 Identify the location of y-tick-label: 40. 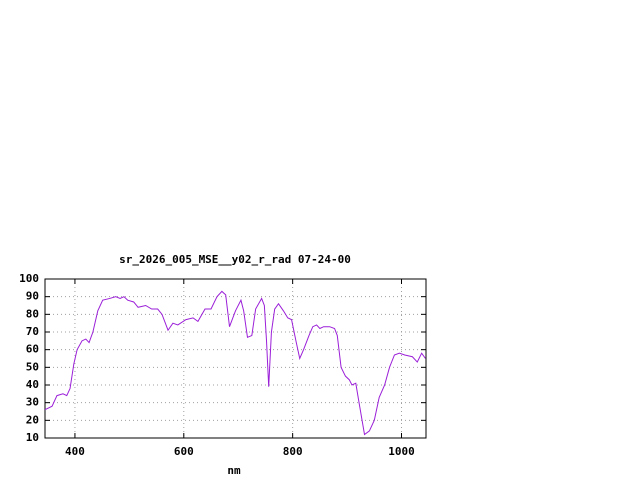
(32, 384).